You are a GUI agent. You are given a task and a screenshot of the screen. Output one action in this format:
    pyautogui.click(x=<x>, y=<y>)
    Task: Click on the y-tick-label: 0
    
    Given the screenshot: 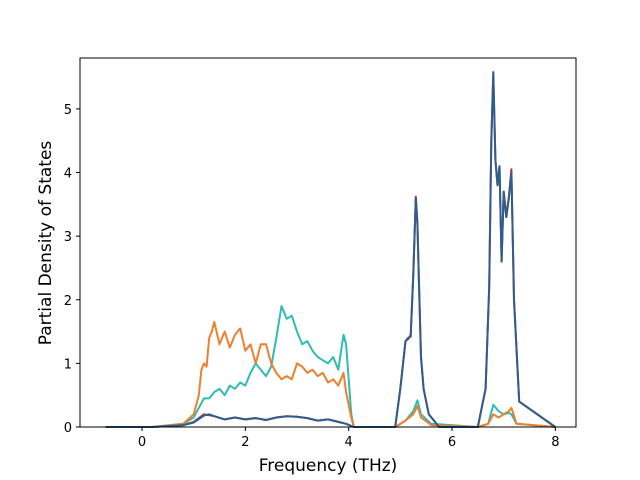 What is the action you would take?
    pyautogui.click(x=68, y=428)
    